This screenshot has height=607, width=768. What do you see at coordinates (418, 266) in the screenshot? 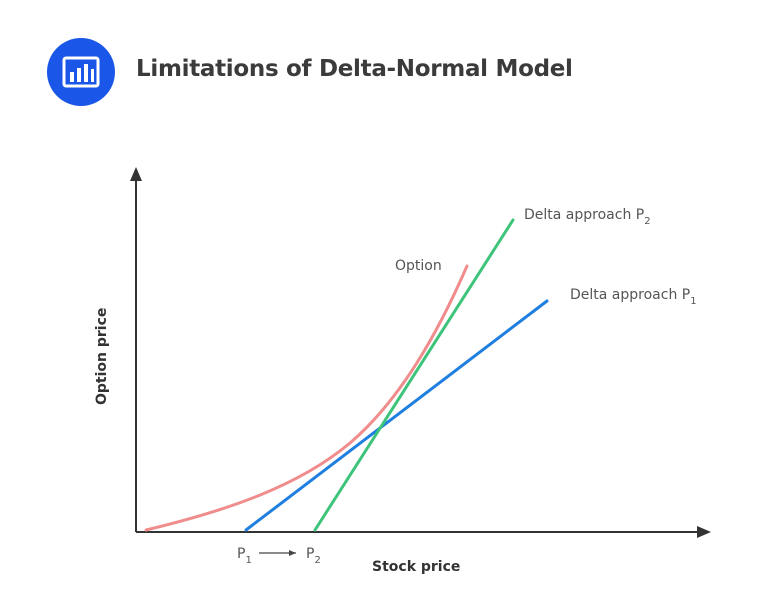
I see `option-label: Option` at bounding box center [418, 266].